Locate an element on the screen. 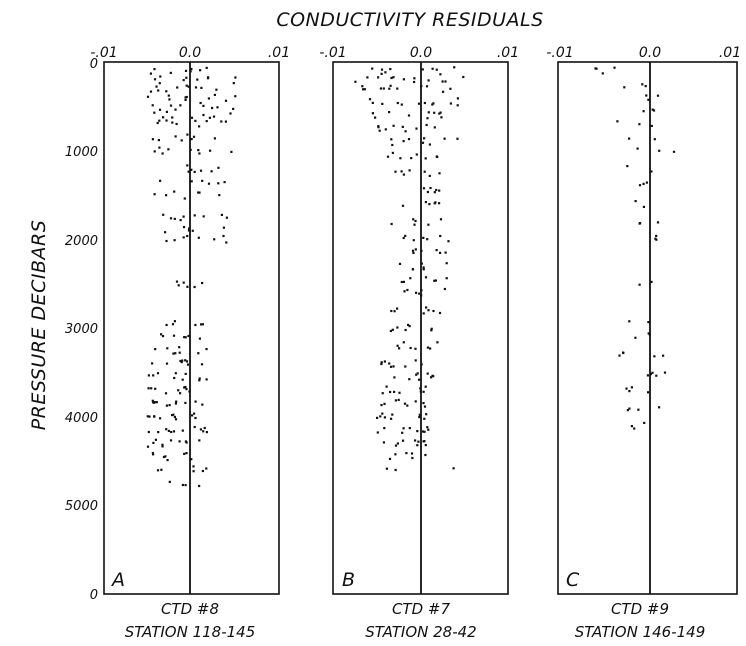 The image size is (746, 646). station-label: STATION 28-42 is located at coordinates (420, 632).